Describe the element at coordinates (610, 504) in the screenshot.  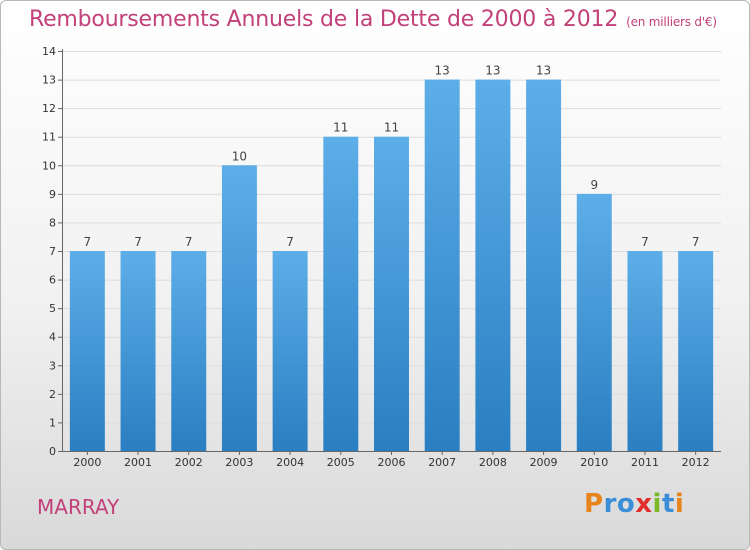
I see `logo-letter: r` at that location.